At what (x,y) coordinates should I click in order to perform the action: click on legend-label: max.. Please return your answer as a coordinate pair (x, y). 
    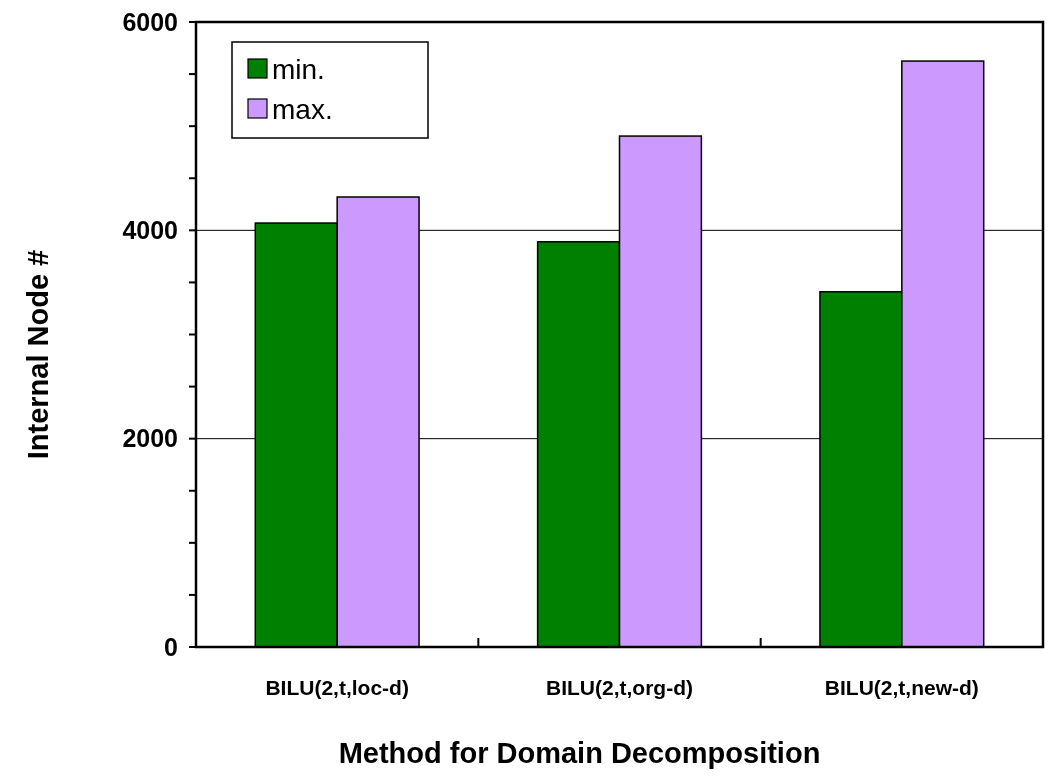
    Looking at the image, I should click on (302, 109).